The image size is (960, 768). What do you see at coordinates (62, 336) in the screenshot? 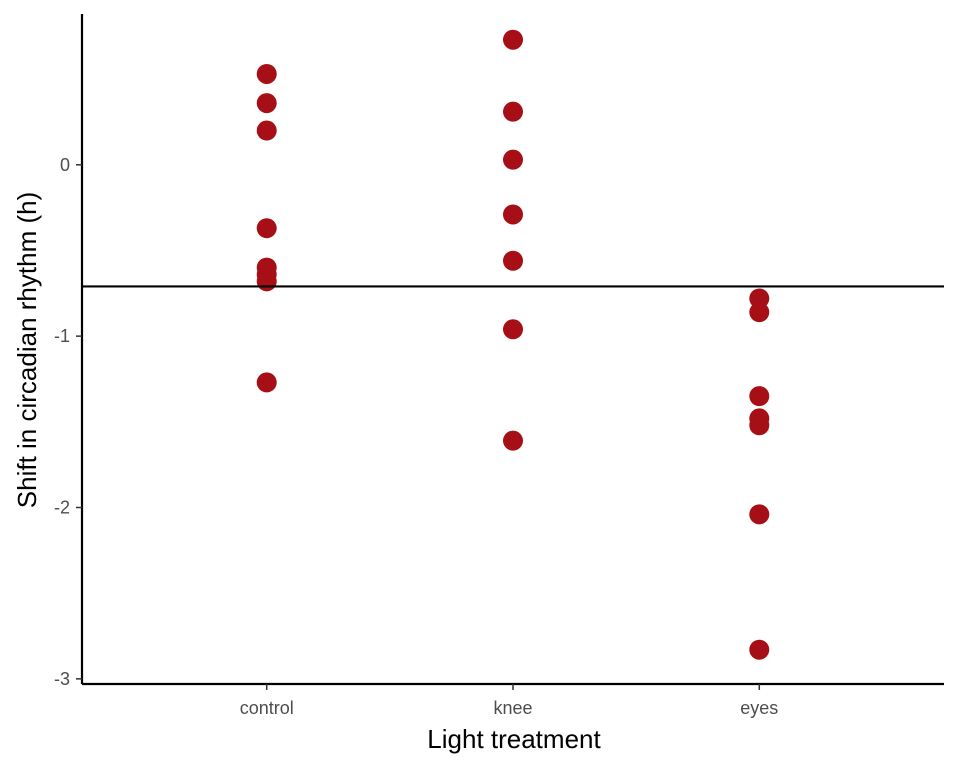
I see `y-tick-label: -1` at bounding box center [62, 336].